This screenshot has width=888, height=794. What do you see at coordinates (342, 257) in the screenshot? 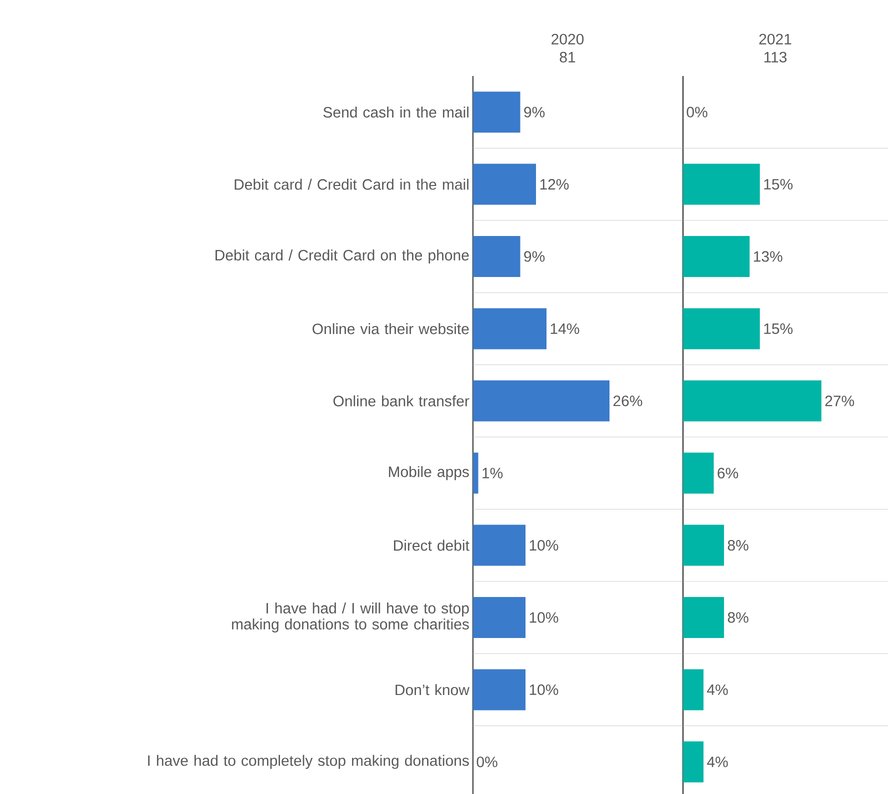
I see `y-tick-label: Debit card / Credit Card on the phone` at bounding box center [342, 257].